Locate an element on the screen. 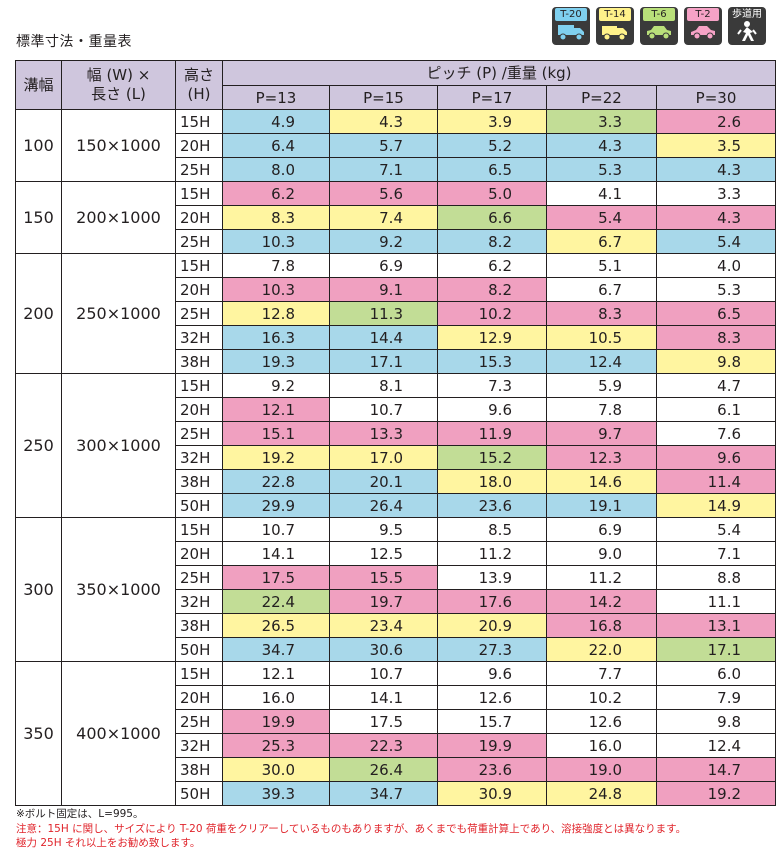 Image resolution: width=780 pixels, height=854 pixels. weight-cell: 4.9 is located at coordinates (276, 121).